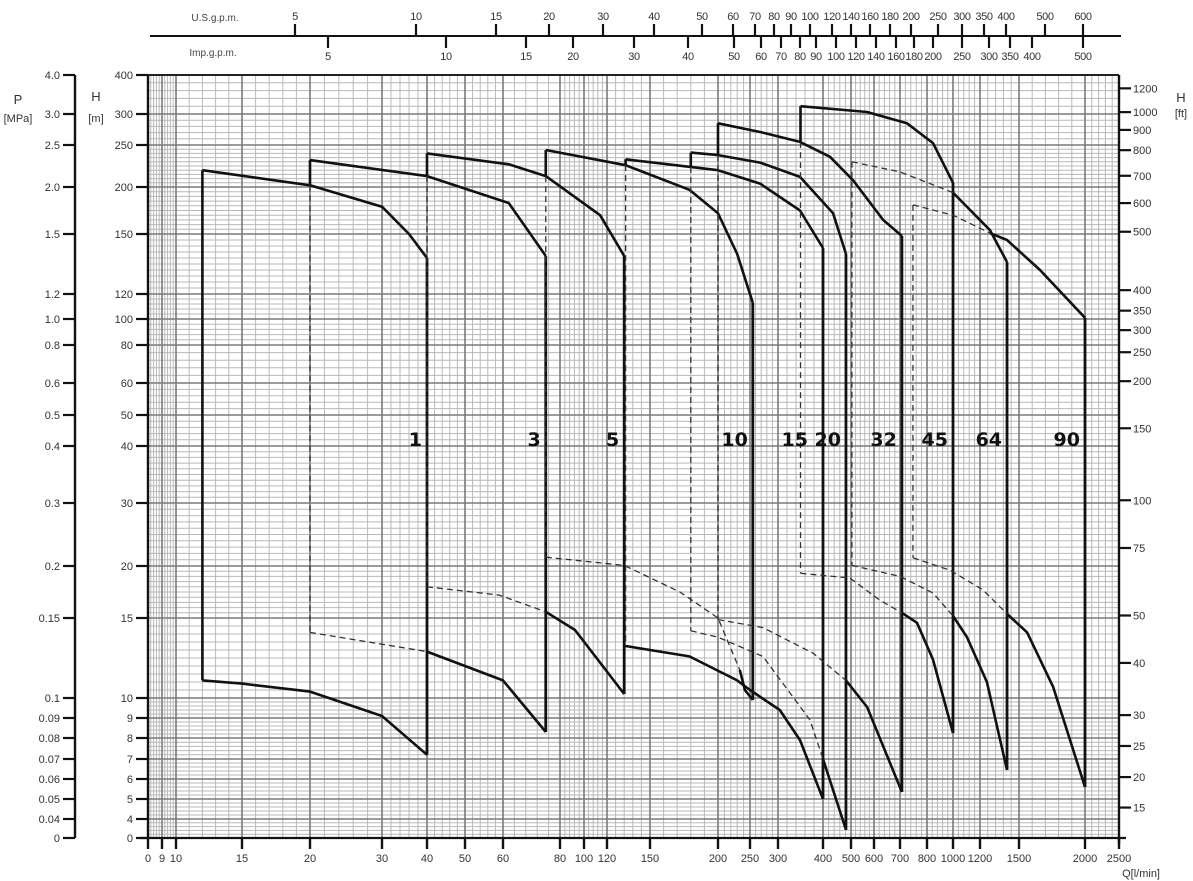  What do you see at coordinates (214, 18) in the screenshot?
I see `us-gpm-scale-title: U.S.g.p.m.` at bounding box center [214, 18].